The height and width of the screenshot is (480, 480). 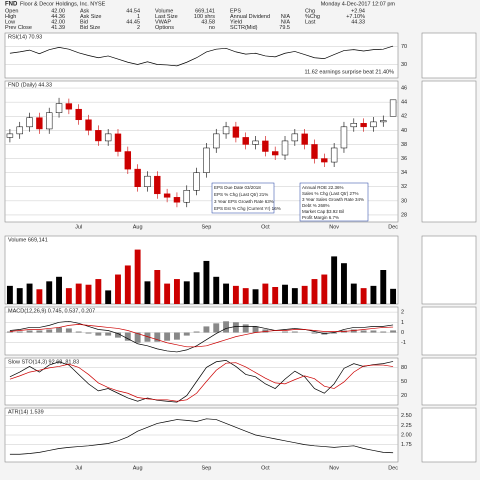 What do you see at coordinates (404, 396) in the screenshot?
I see `y-tick-label: 20` at bounding box center [404, 396].